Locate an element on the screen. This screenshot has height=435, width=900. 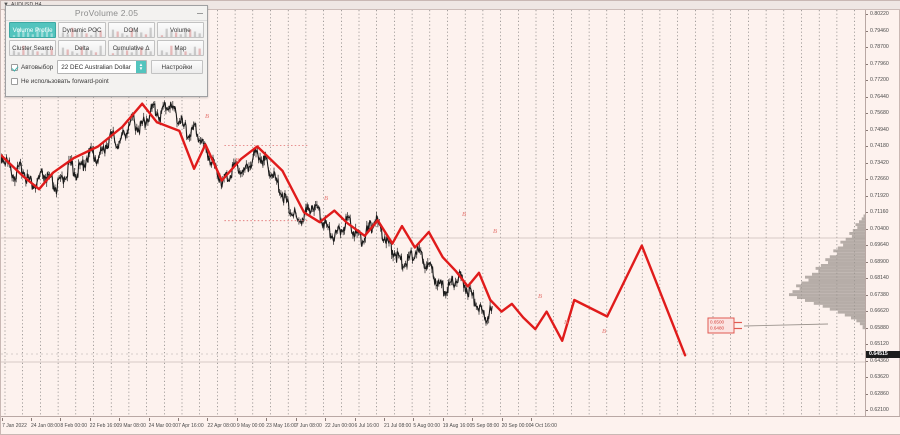
panel-button-label: Dynamic POC is located at coordinates (82, 30).